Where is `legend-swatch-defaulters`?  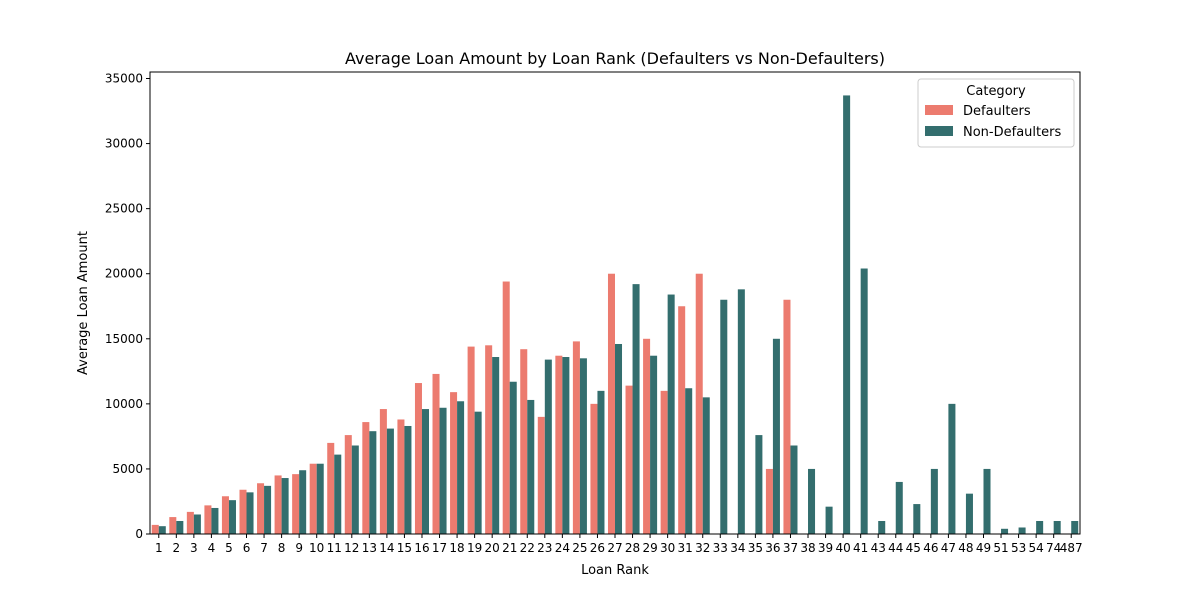 legend-swatch-defaulters is located at coordinates (939, 110).